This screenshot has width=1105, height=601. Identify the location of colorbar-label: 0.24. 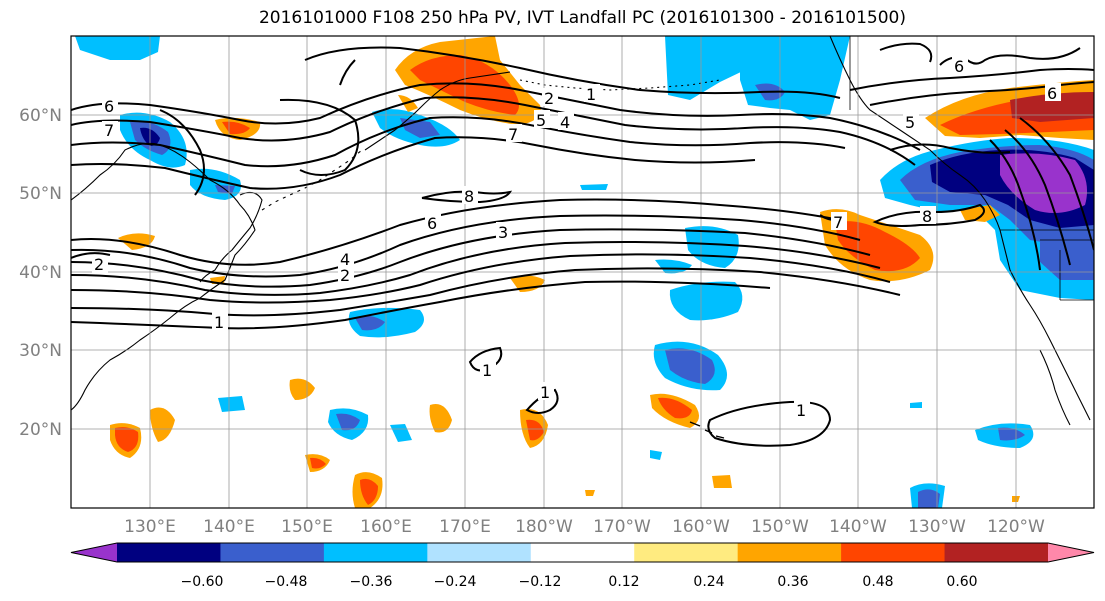
(708, 582).